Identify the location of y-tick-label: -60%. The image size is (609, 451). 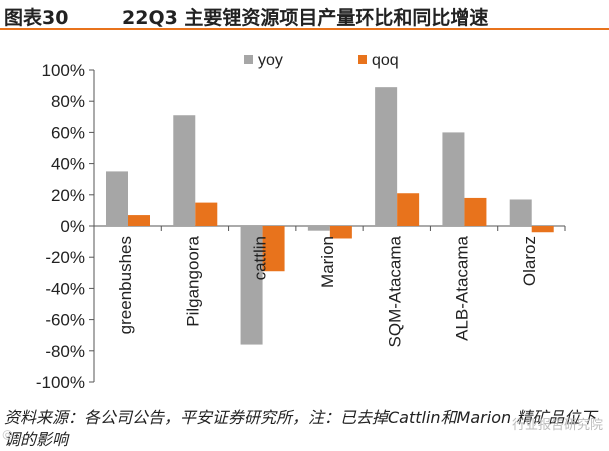
(65, 320).